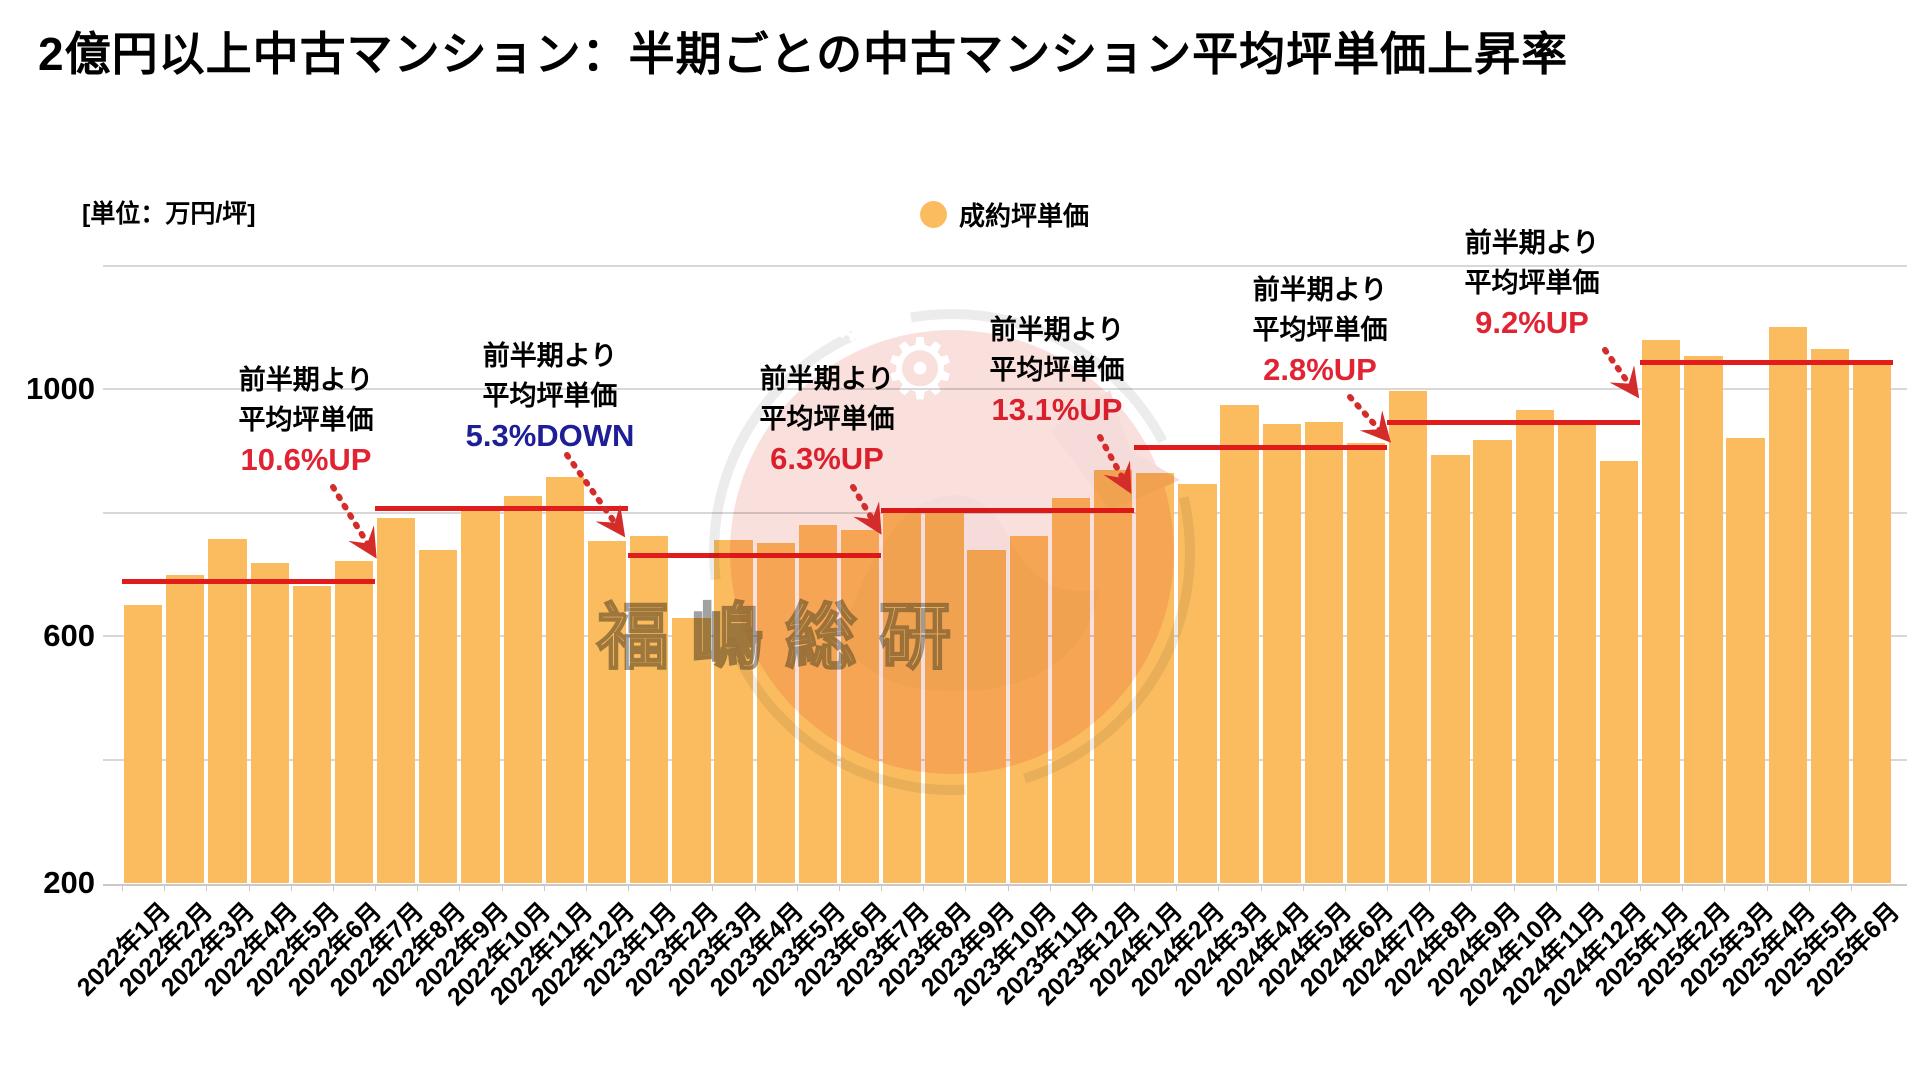 The image size is (1920, 1080). I want to click on bar-2023年8月, so click(944, 698).